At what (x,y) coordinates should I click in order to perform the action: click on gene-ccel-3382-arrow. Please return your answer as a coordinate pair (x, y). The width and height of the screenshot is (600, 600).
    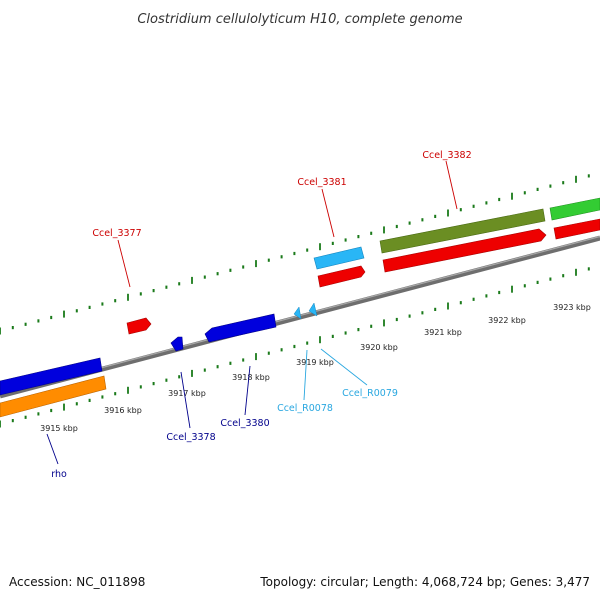
    Looking at the image, I should click on (464, 250).